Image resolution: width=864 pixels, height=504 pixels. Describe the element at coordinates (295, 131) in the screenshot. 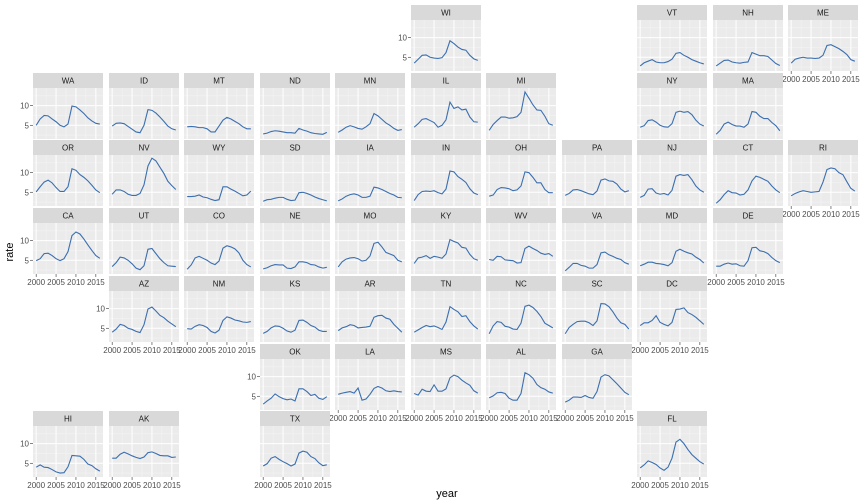

I see `series-line-nd` at that location.